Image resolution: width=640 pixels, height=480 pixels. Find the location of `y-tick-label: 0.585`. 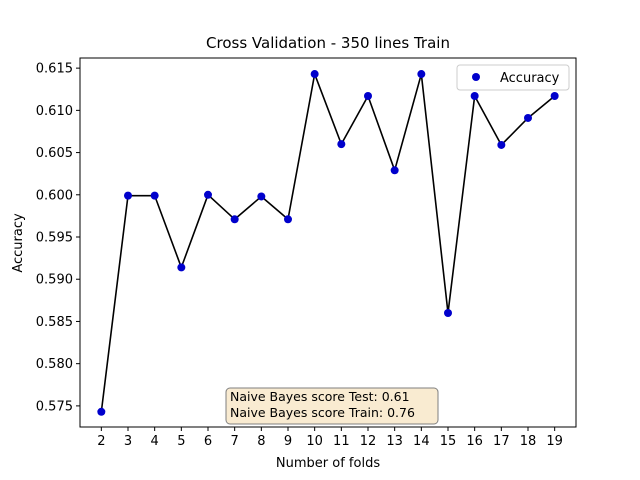

y-tick-label: 0.585 is located at coordinates (54, 322).